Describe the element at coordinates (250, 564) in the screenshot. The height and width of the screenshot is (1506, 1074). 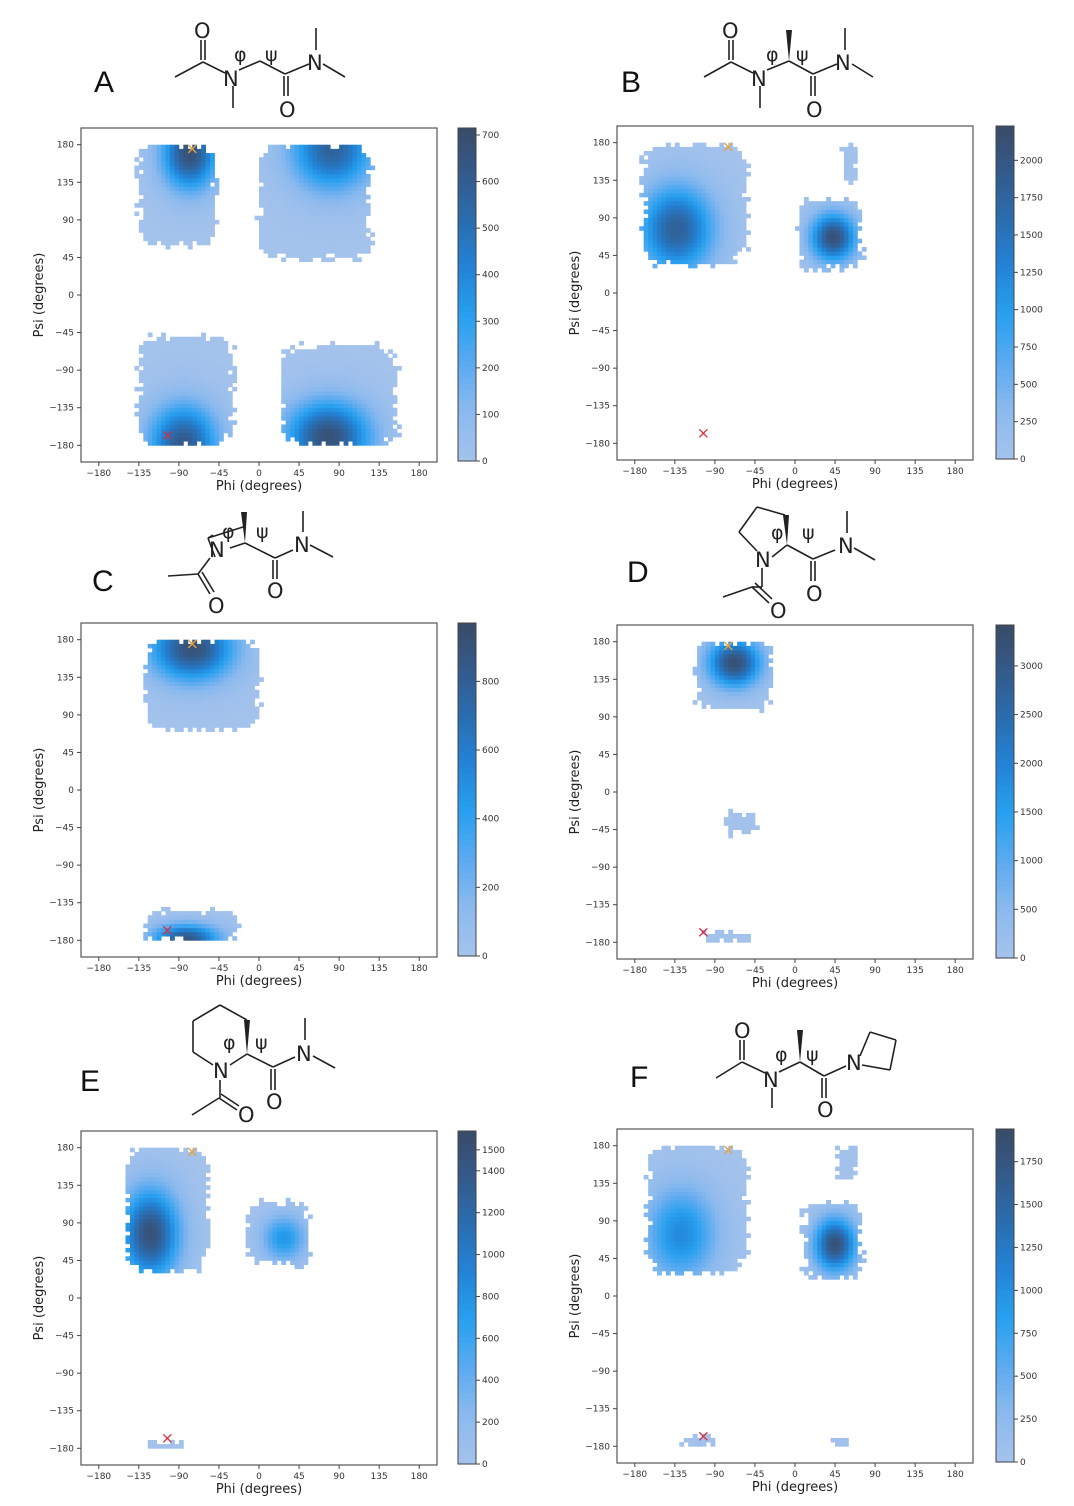
I see `molecule-structure-c: N O O N φ ψ` at that location.